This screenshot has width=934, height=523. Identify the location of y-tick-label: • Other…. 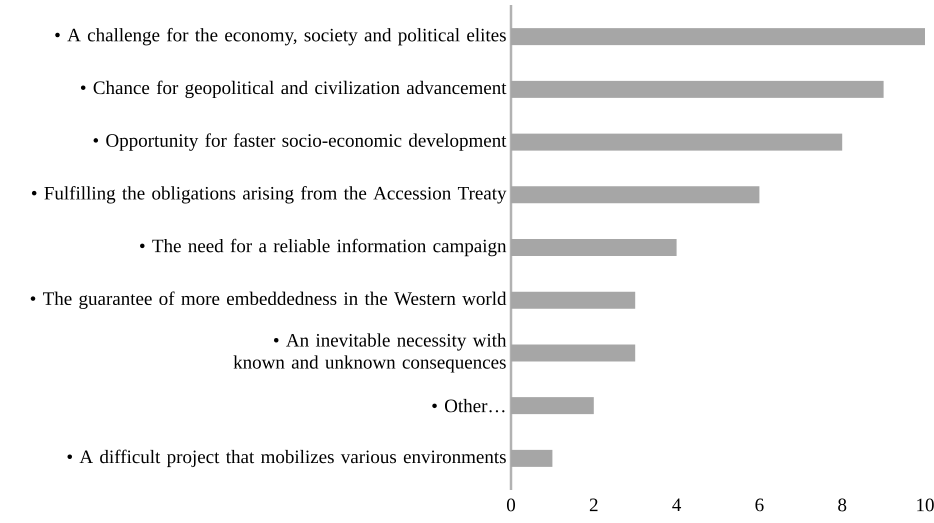
(468, 405).